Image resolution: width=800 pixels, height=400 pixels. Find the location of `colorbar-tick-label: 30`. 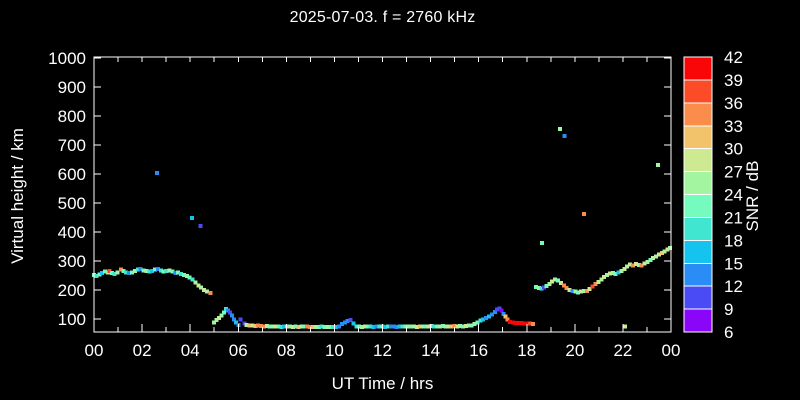

colorbar-tick-label: 30 is located at coordinates (733, 149).